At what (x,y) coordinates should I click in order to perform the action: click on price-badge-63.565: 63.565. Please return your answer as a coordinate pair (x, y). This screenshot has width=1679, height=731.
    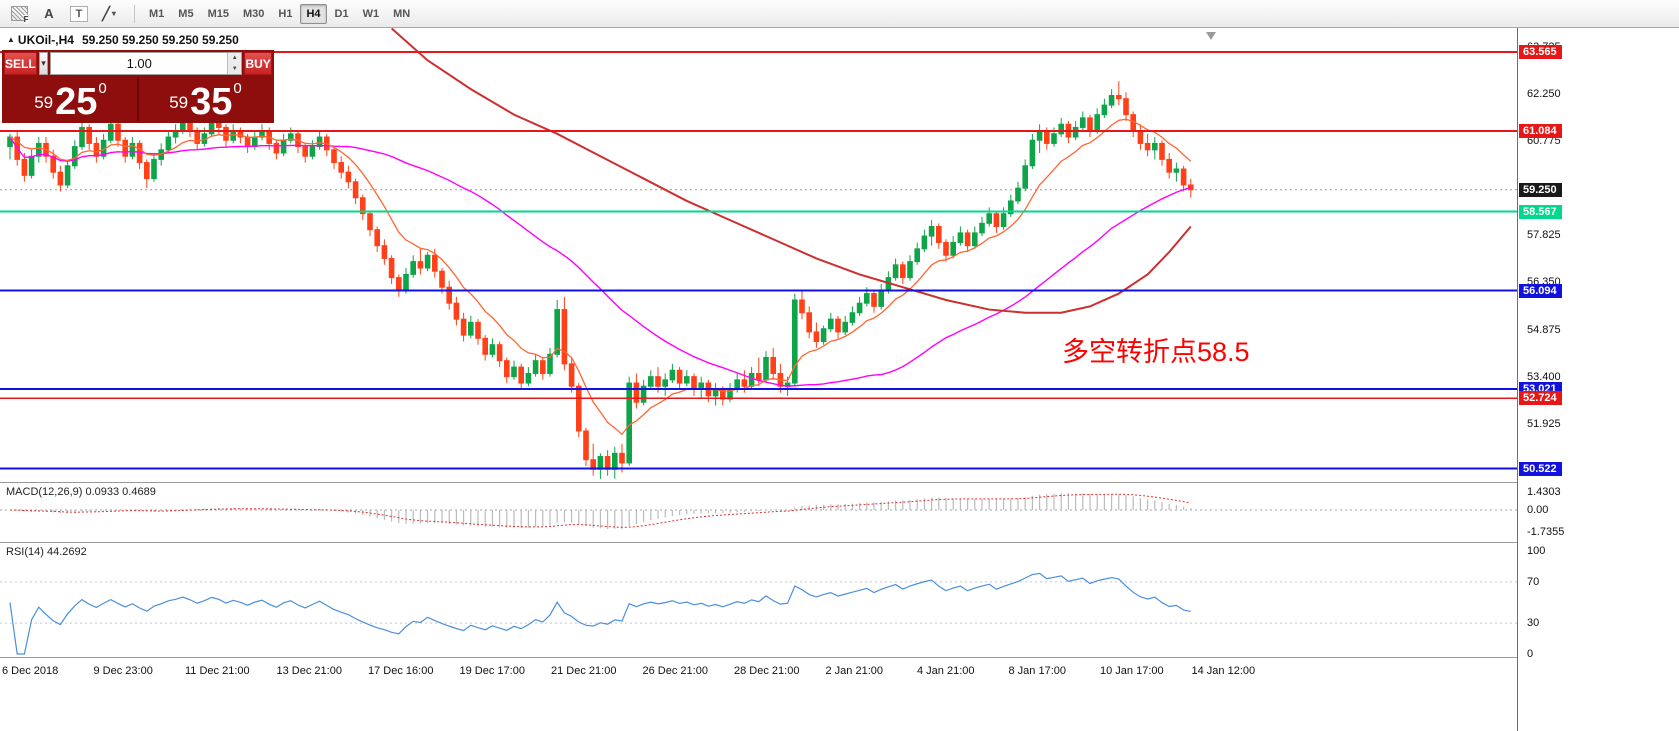
    Looking at the image, I should click on (1540, 51).